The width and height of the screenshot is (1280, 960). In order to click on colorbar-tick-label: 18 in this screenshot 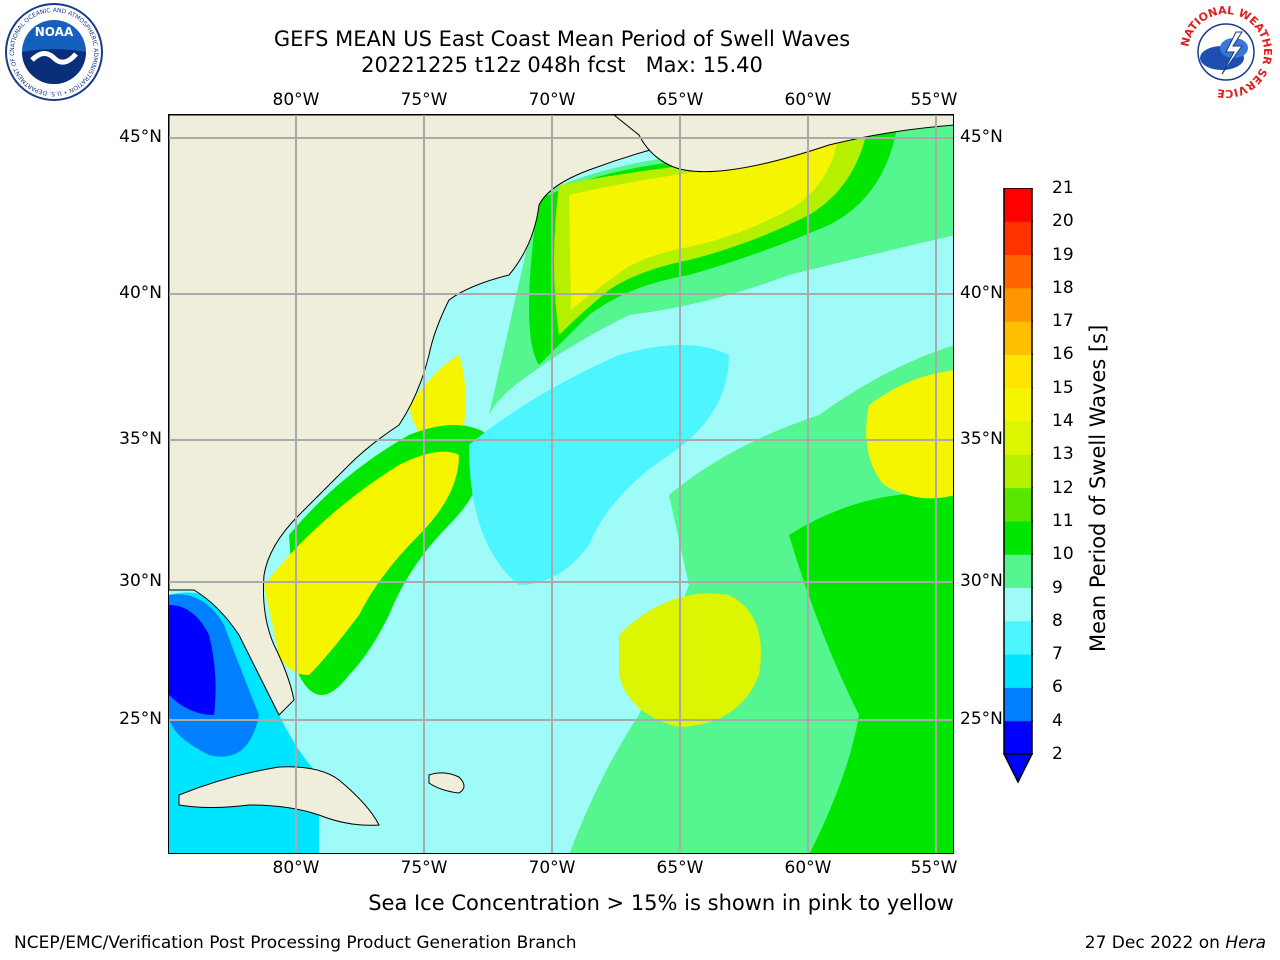, I will do `click(1063, 287)`.